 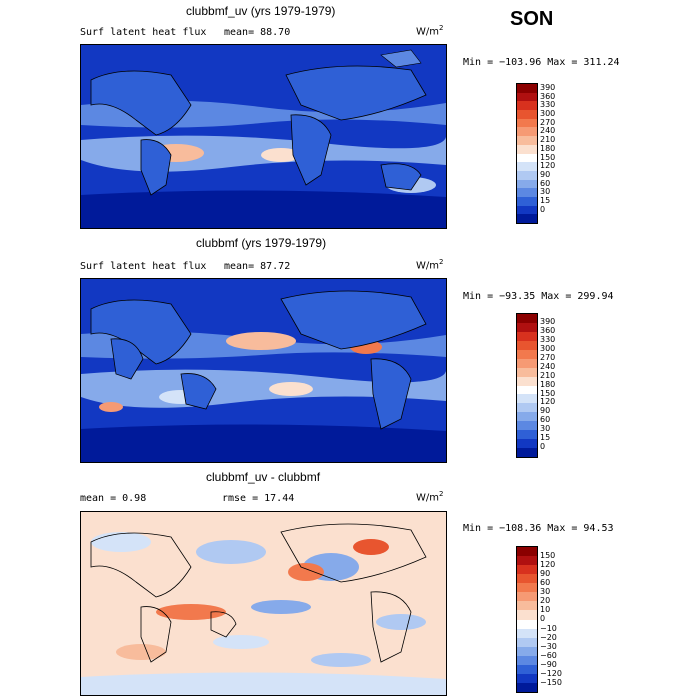 What do you see at coordinates (263, 603) in the screenshot?
I see `panel-3-map` at bounding box center [263, 603].